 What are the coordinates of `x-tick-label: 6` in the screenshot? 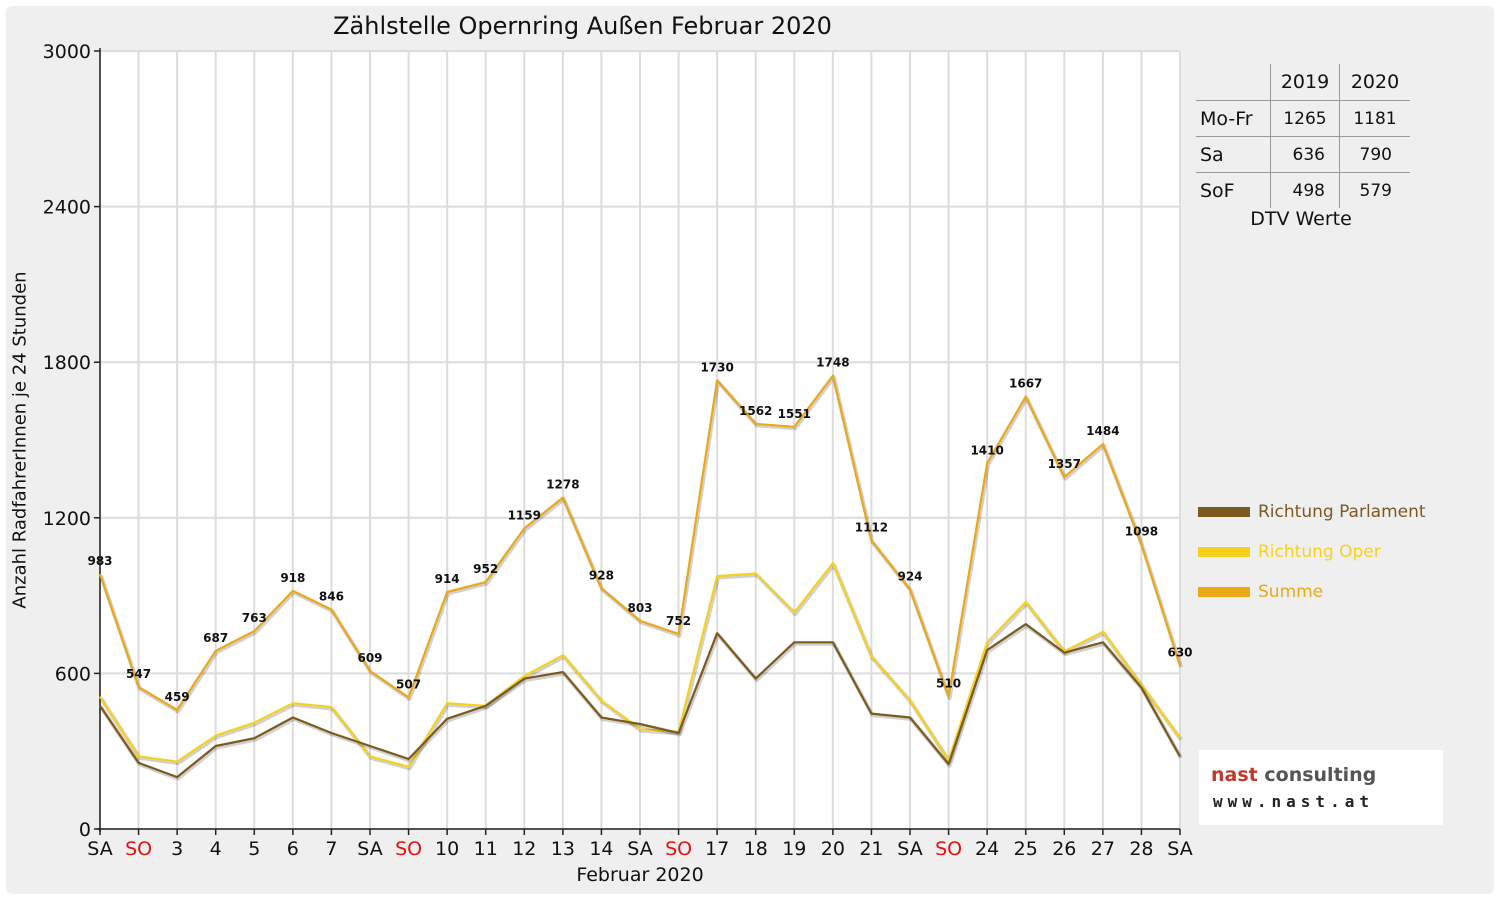 It's located at (293, 849).